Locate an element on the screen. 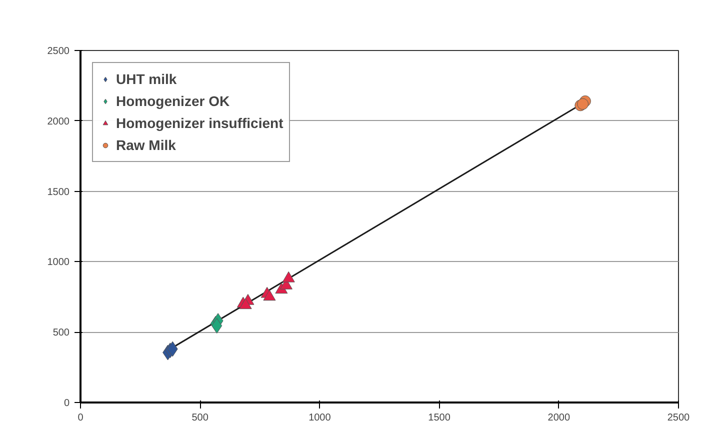  x-tick-label: 2000 is located at coordinates (559, 418).